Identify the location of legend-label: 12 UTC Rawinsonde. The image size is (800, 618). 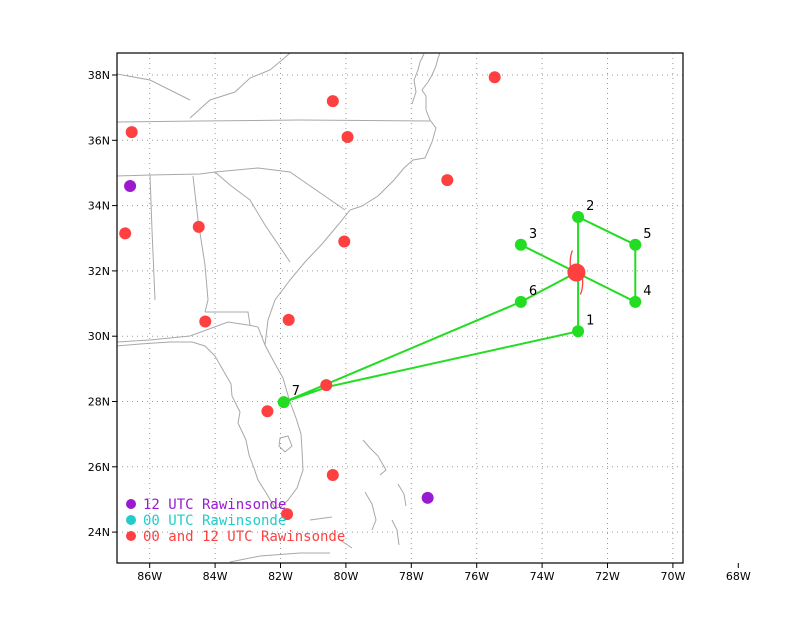
(214, 505).